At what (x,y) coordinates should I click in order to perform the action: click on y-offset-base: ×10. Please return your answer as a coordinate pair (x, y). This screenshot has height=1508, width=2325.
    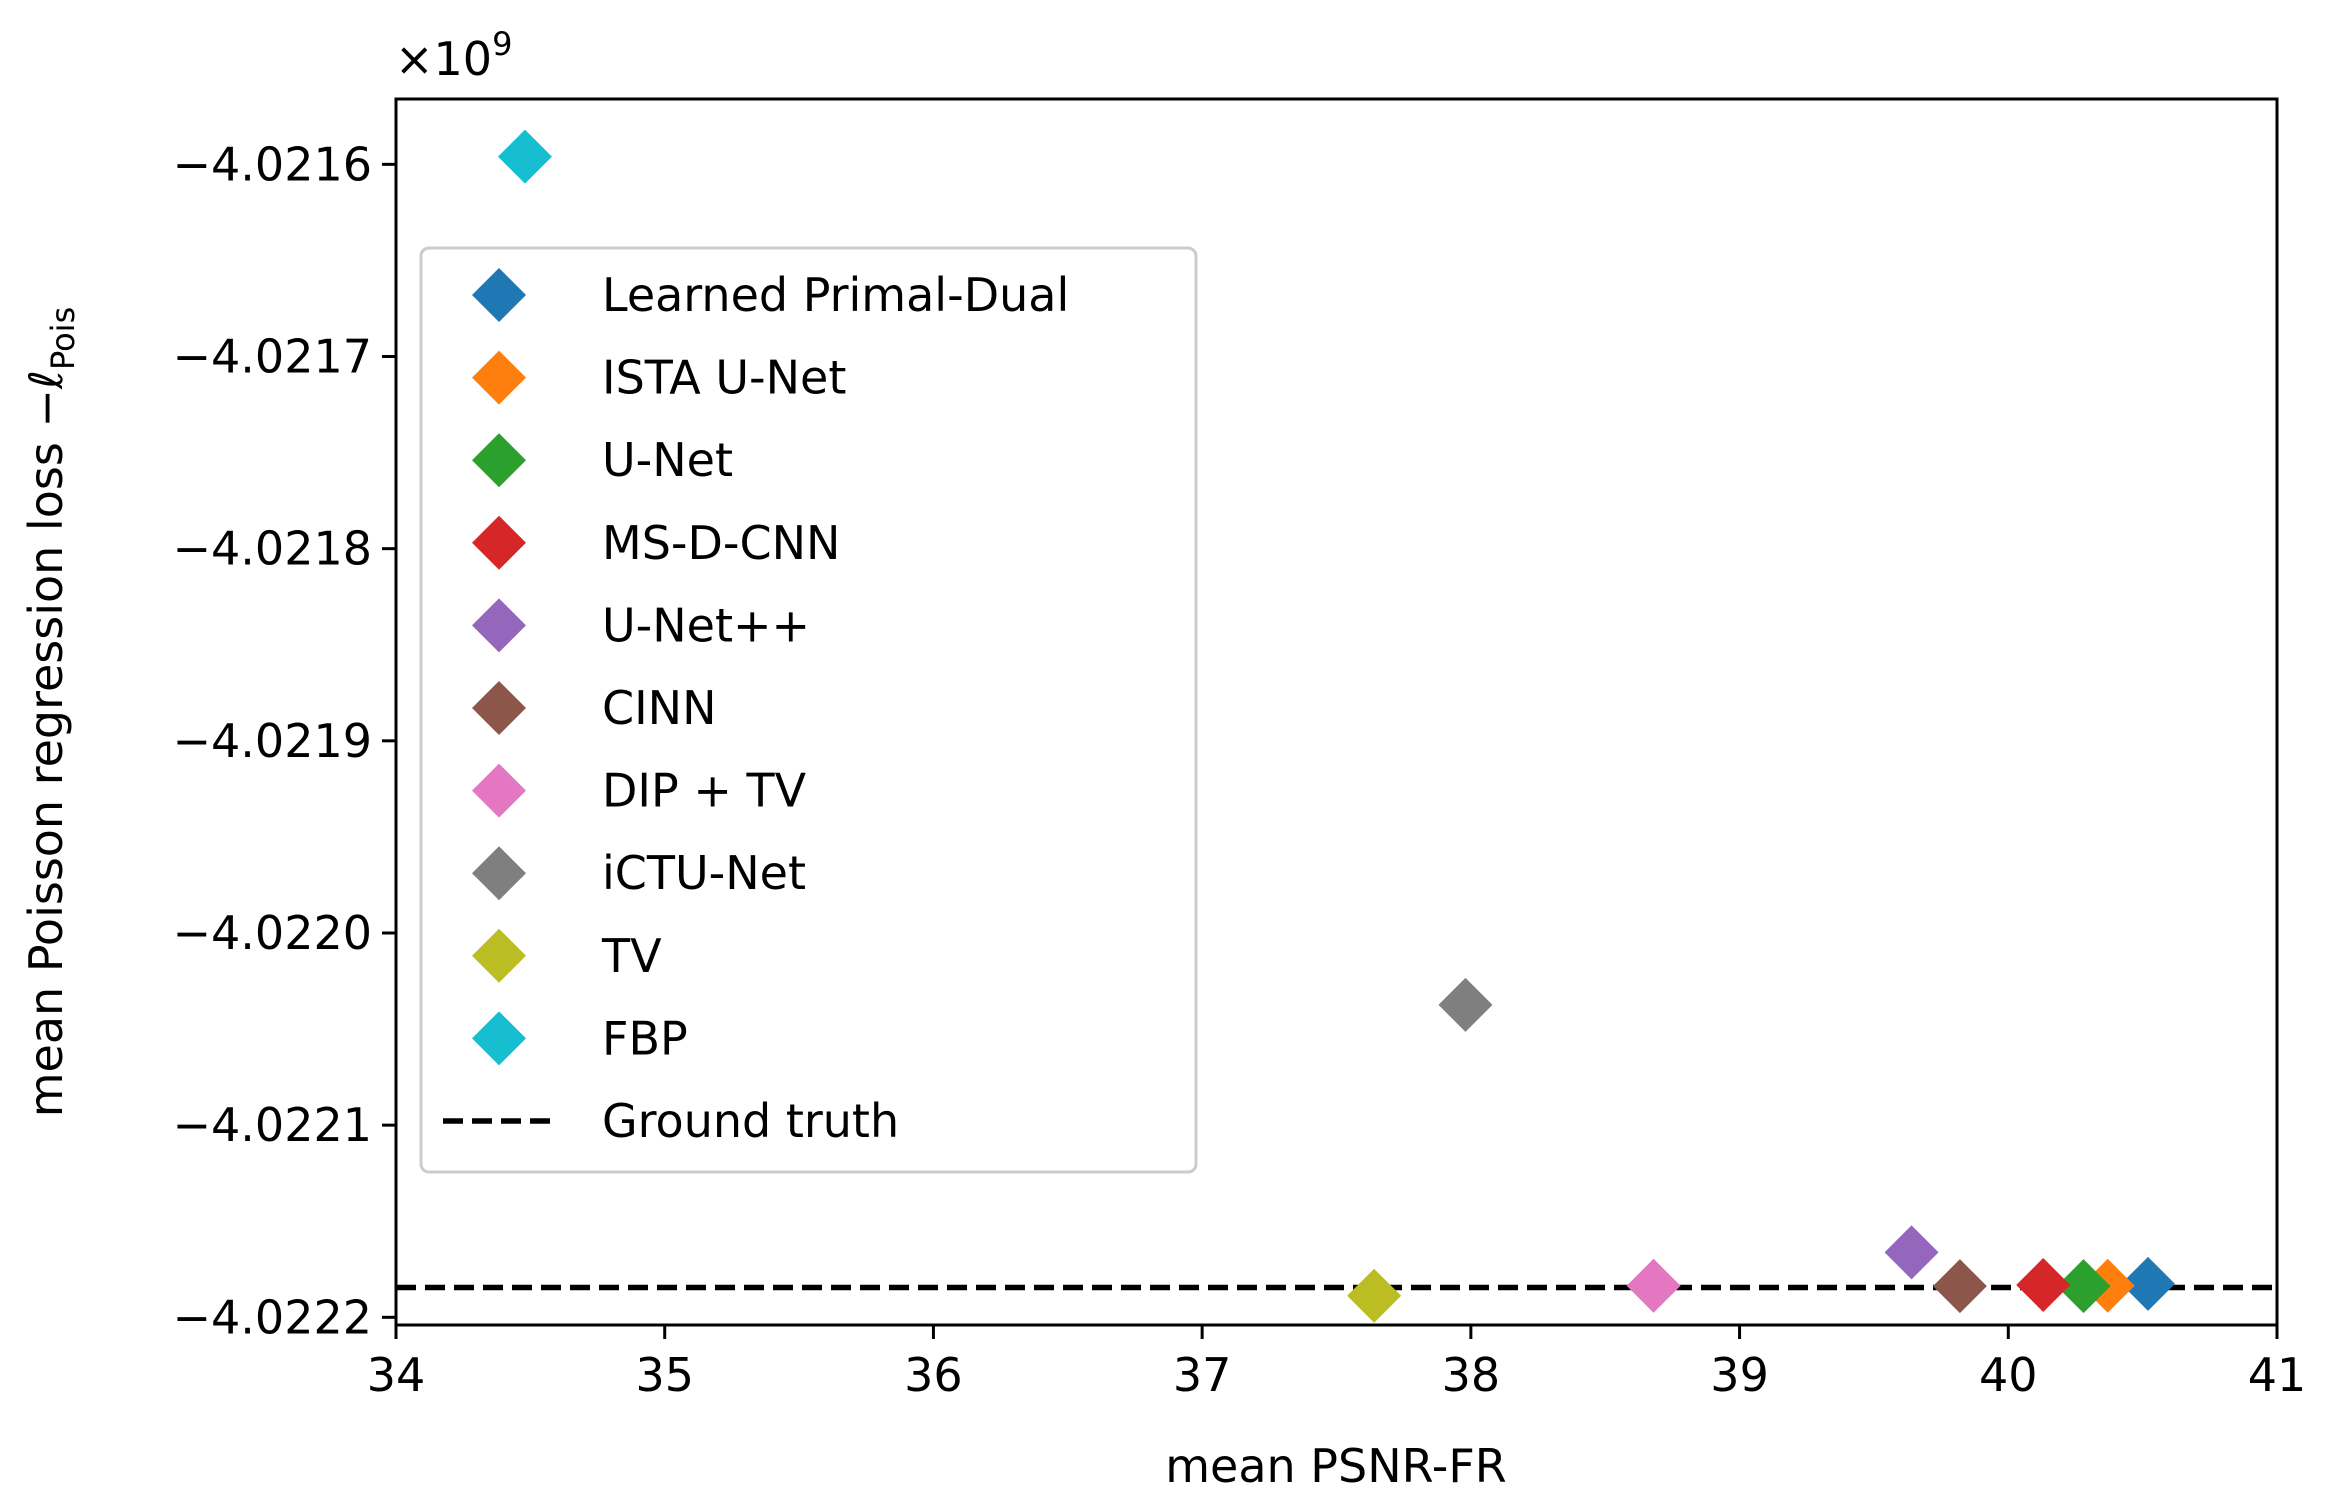
    Looking at the image, I should click on (443, 59).